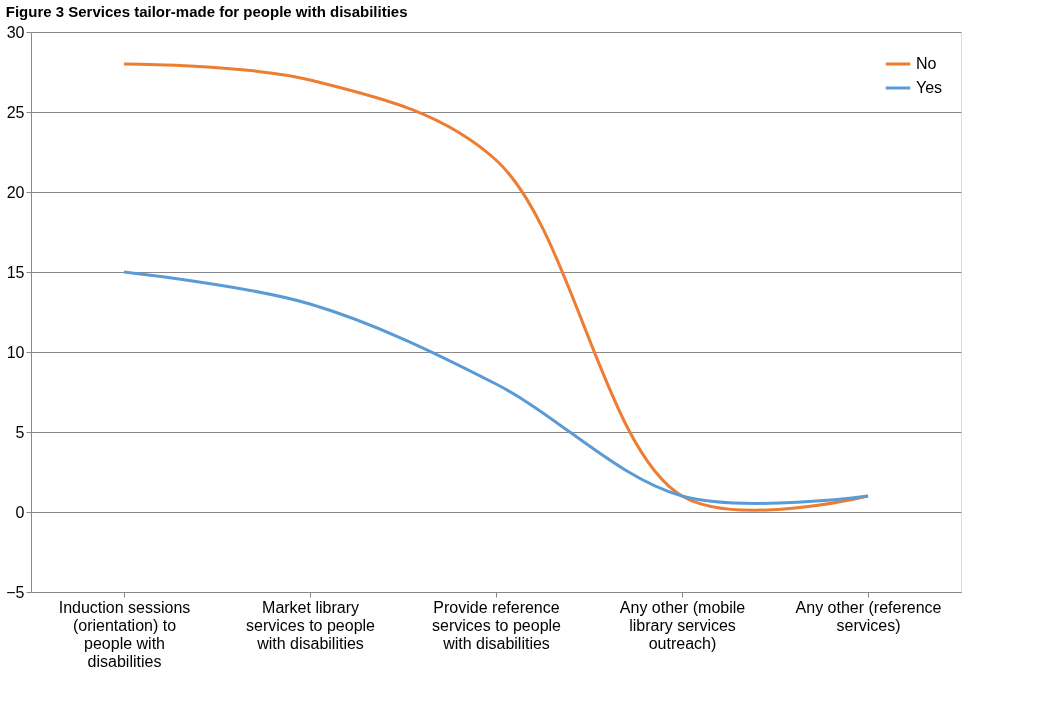  I want to click on x-tick-label: Induction sessions (orientation) to people with disabilities, so click(124, 634).